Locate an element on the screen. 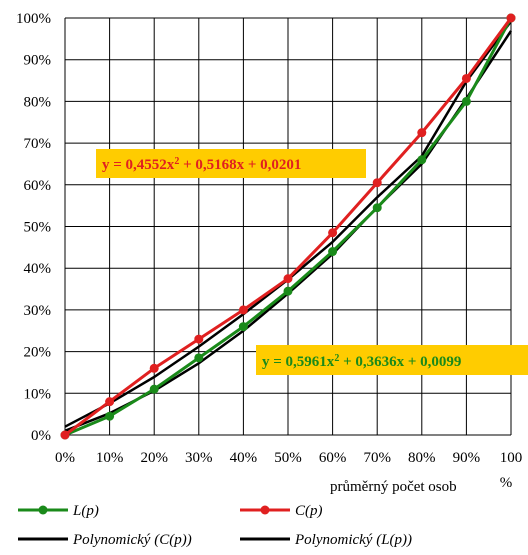 This screenshot has width=528, height=555. equation-green-background is located at coordinates (392, 360).